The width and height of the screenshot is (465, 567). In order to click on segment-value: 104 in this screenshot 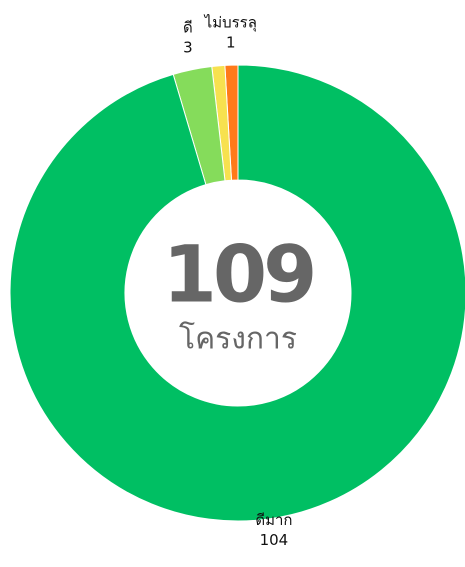, I will do `click(274, 540)`.